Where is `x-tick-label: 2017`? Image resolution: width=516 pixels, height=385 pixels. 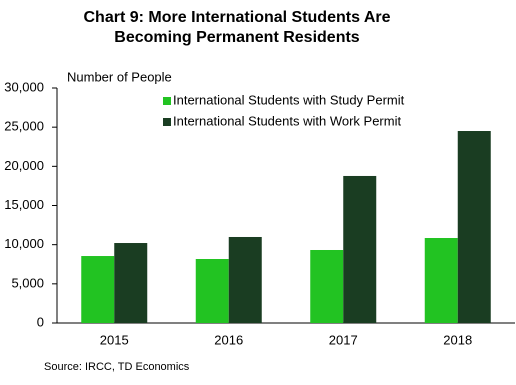
x-tick-label: 2017 is located at coordinates (343, 339).